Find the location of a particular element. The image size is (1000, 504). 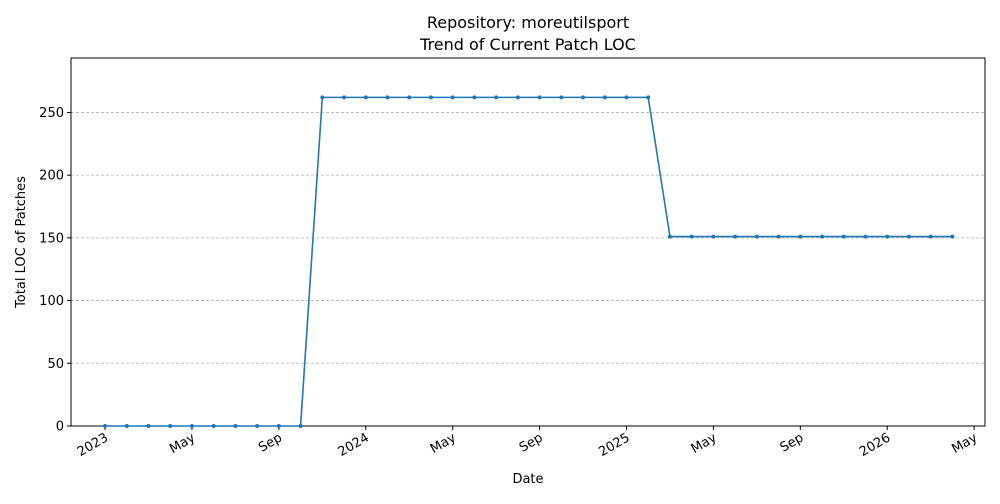

y-tick-label: 250 is located at coordinates (51, 113).